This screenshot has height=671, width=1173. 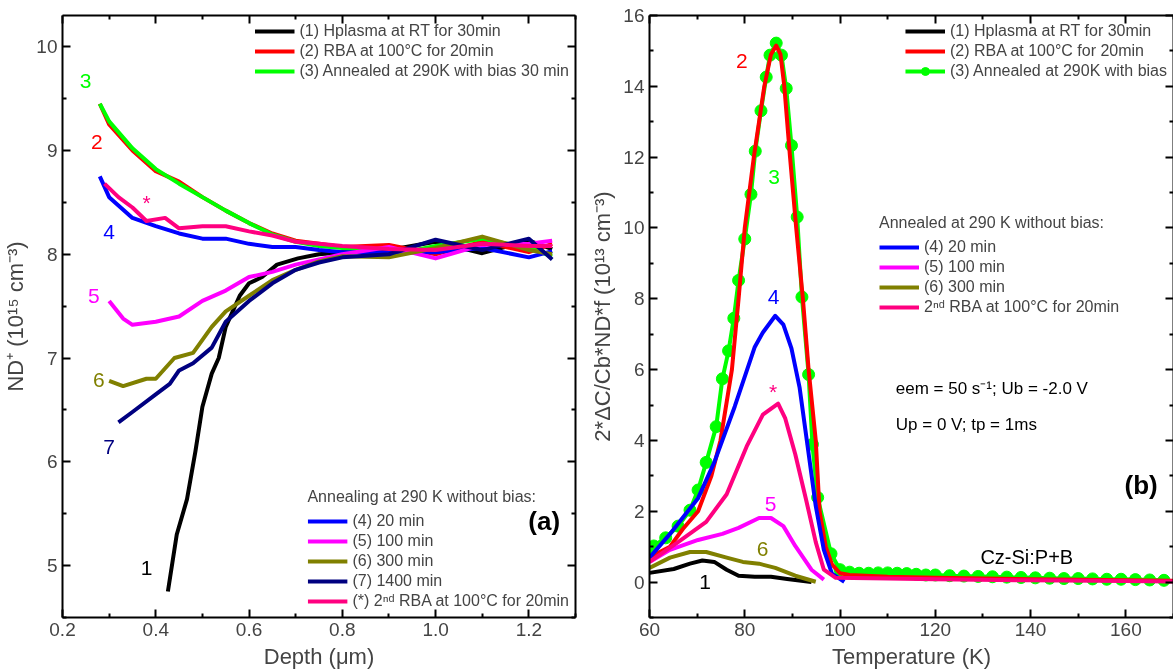 I want to click on y-tick-label: 16, so click(x=634, y=15).